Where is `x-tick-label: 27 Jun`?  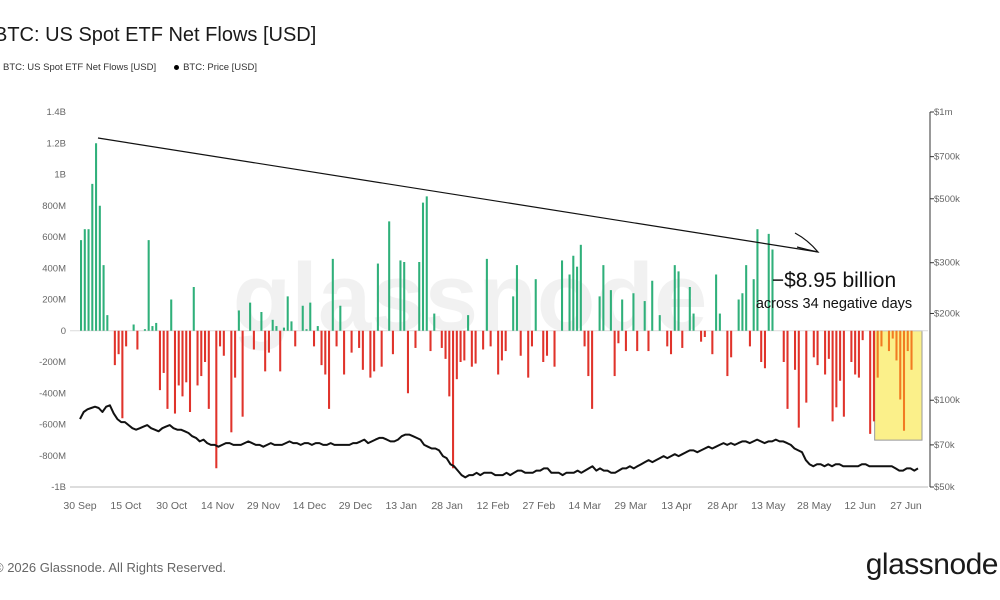
x-tick-label: 27 Jun is located at coordinates (906, 506).